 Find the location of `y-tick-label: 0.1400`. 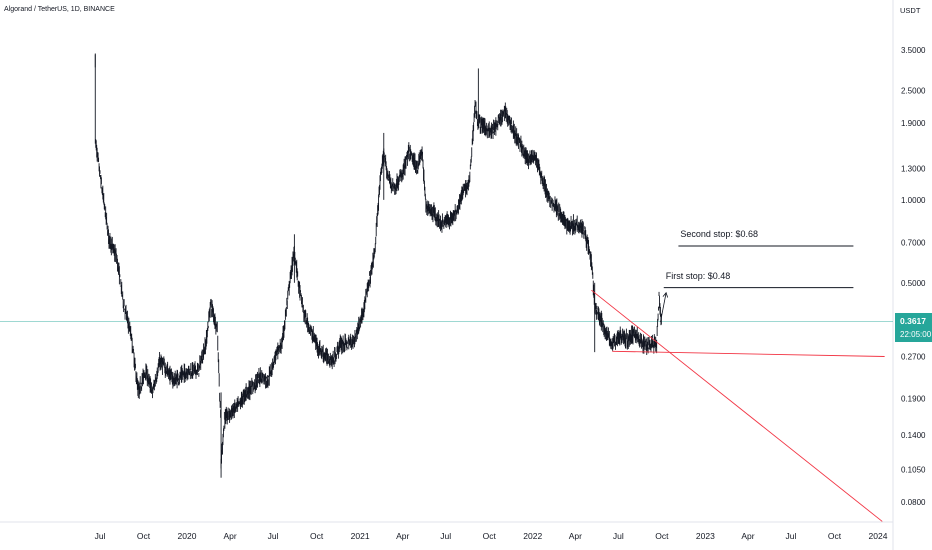

y-tick-label: 0.1400 is located at coordinates (913, 435).